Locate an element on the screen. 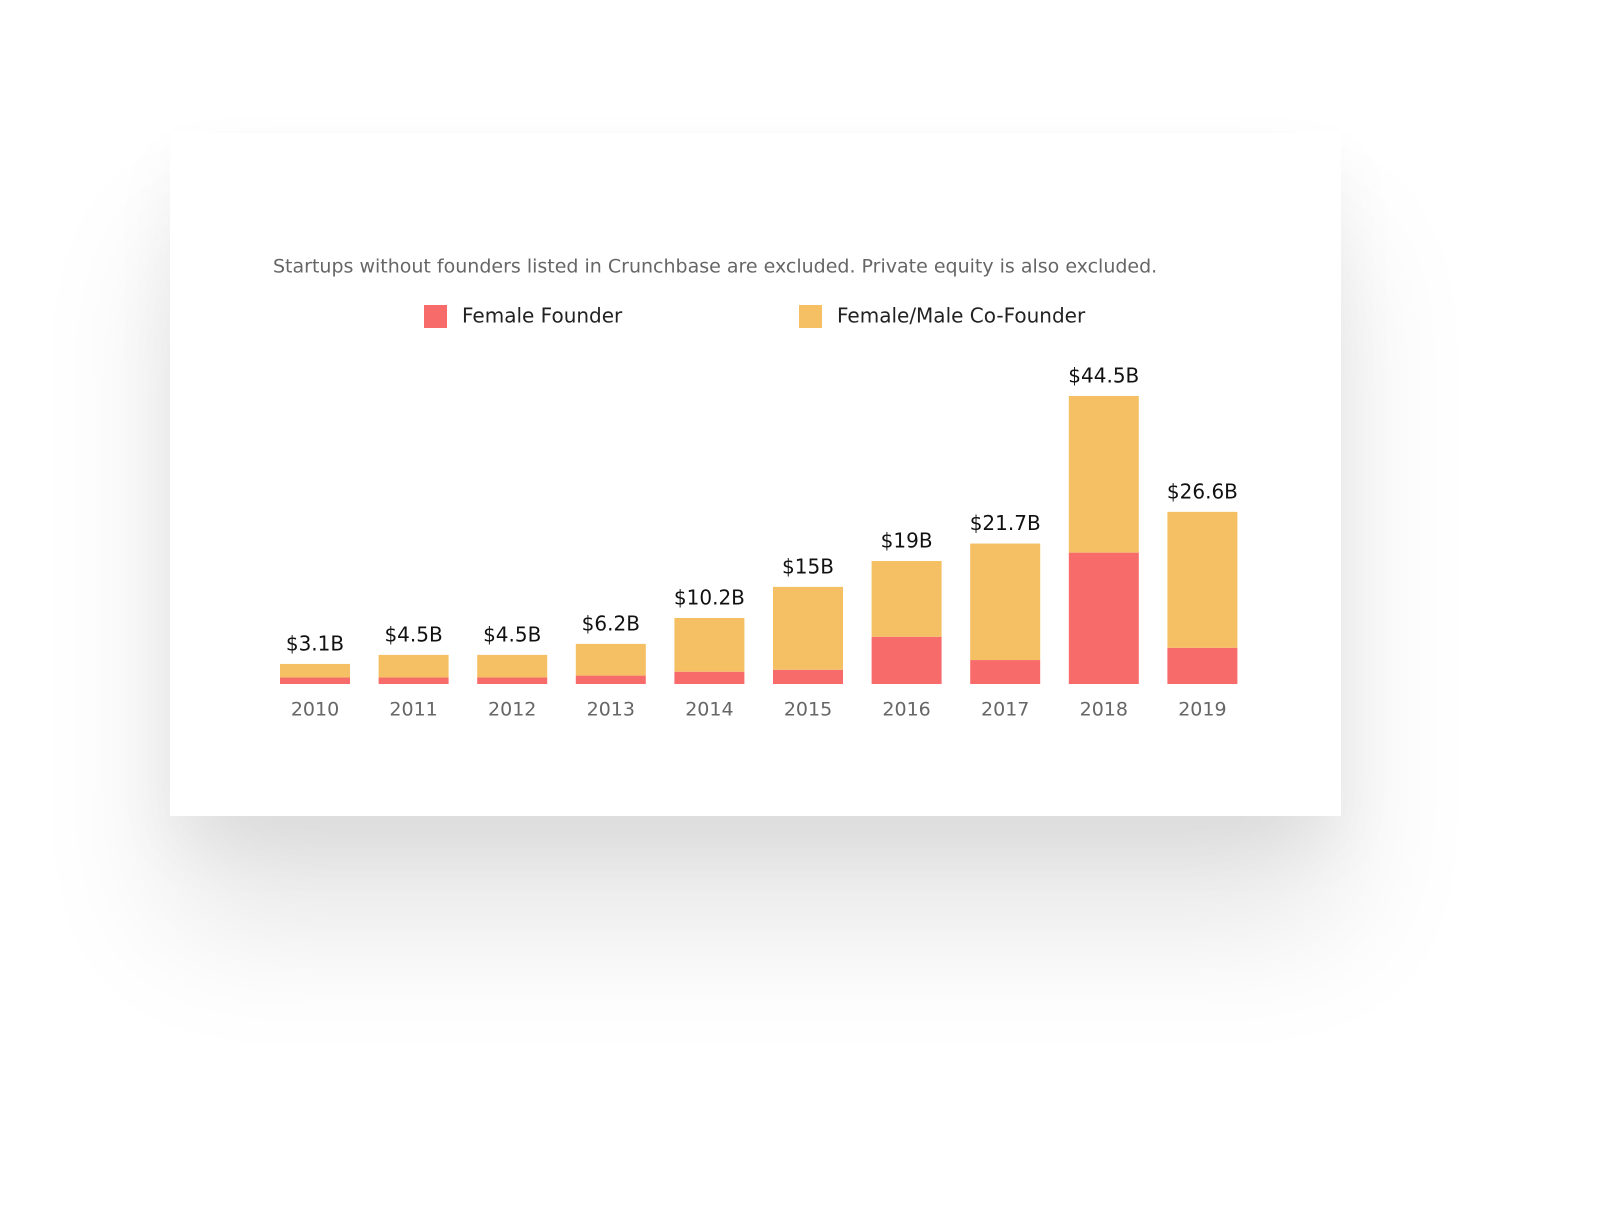 The image size is (1610, 1216). total-label: $19B is located at coordinates (907, 541).